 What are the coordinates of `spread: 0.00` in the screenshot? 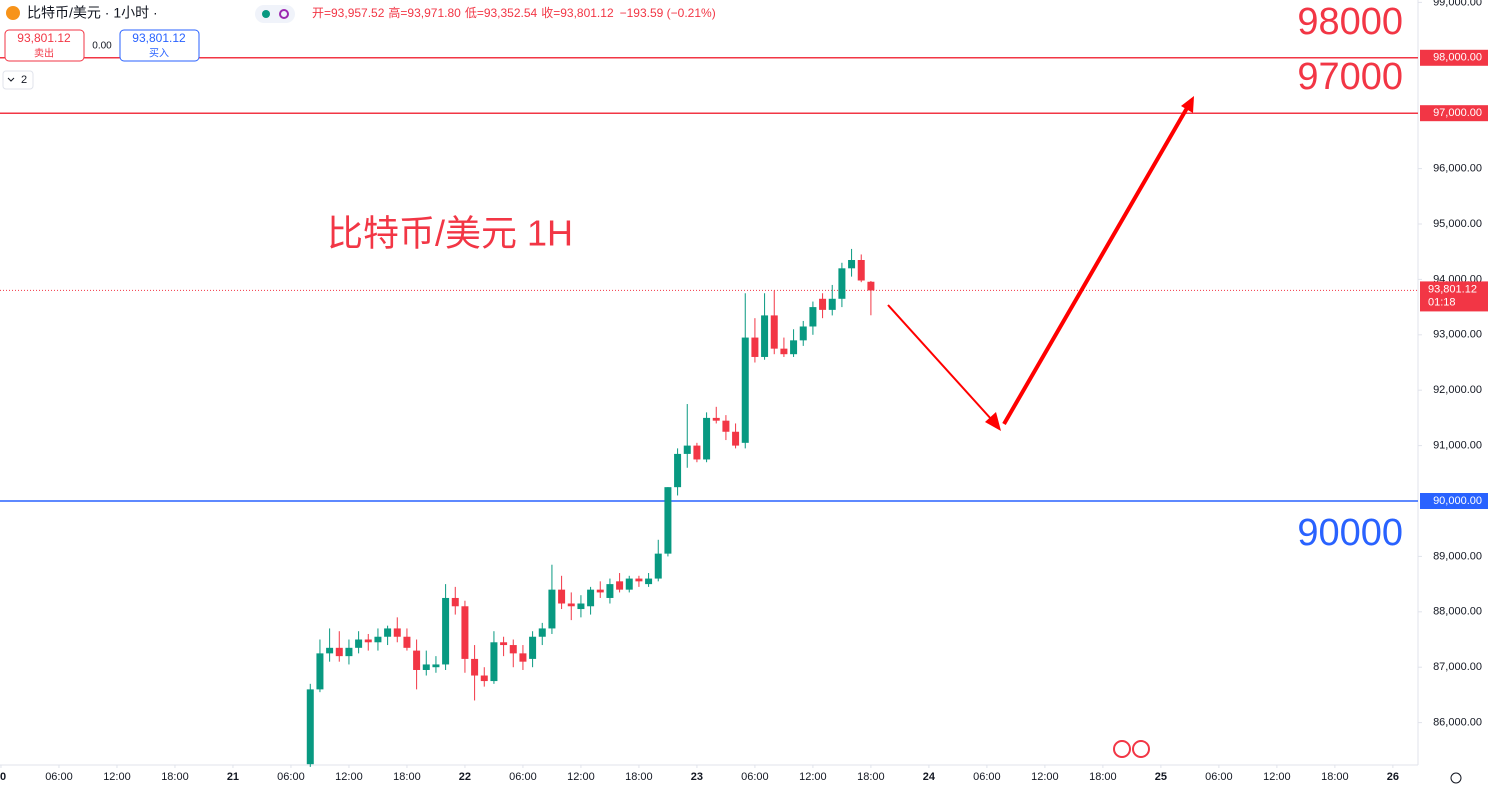 It's located at (102, 46).